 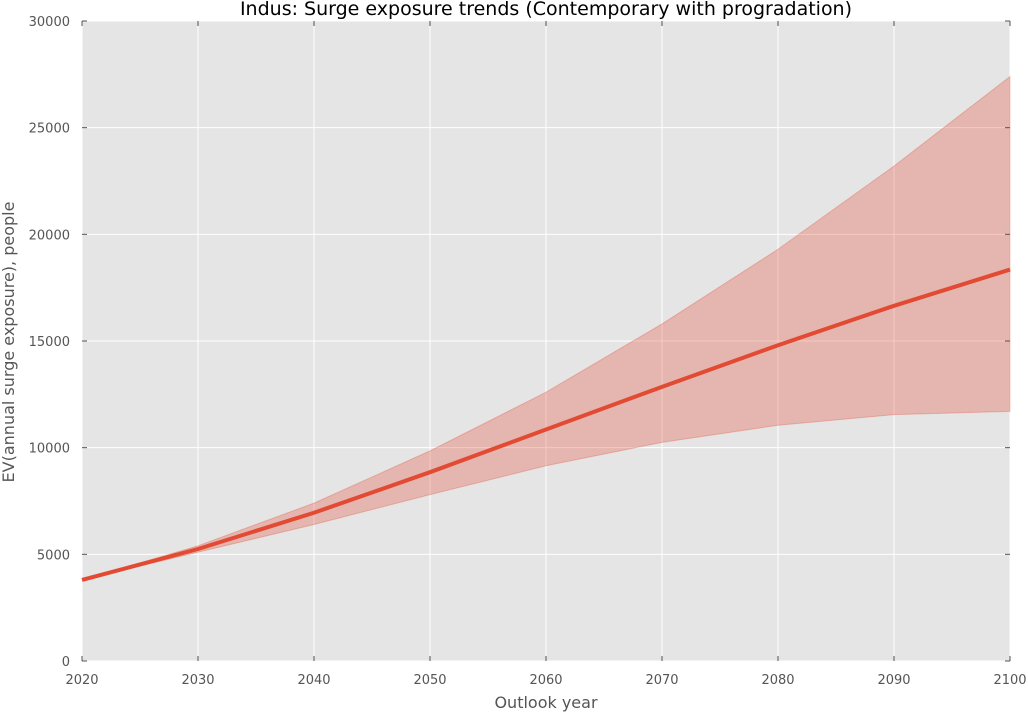 What do you see at coordinates (313, 680) in the screenshot?
I see `x-tick-label: 2040` at bounding box center [313, 680].